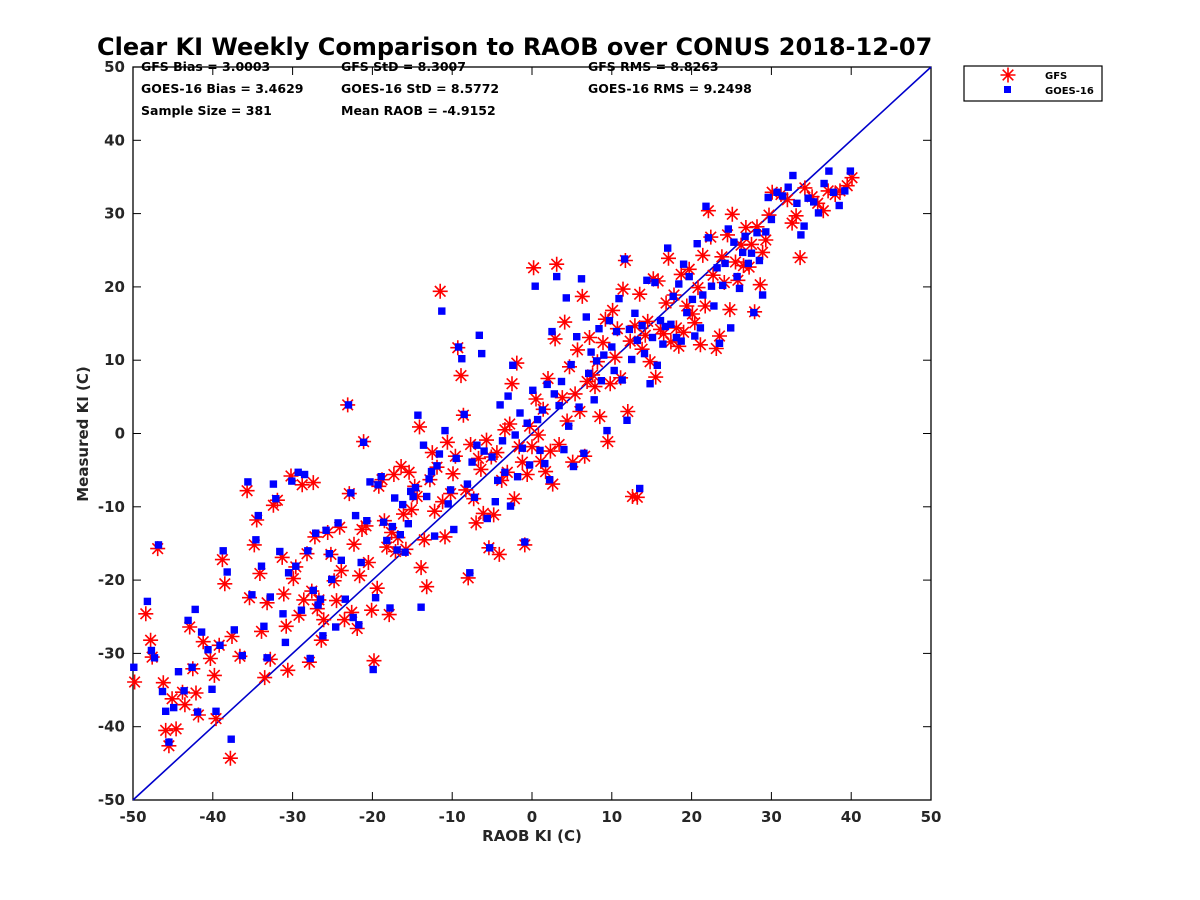 The image size is (1200, 900). I want to click on x-tick-label: 30, so click(771, 817).